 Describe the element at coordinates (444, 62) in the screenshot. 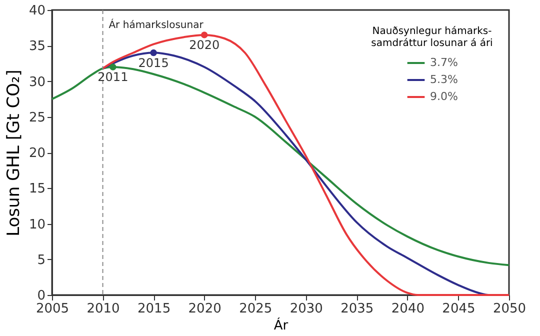

I see `legend-label: 3.7%` at that location.